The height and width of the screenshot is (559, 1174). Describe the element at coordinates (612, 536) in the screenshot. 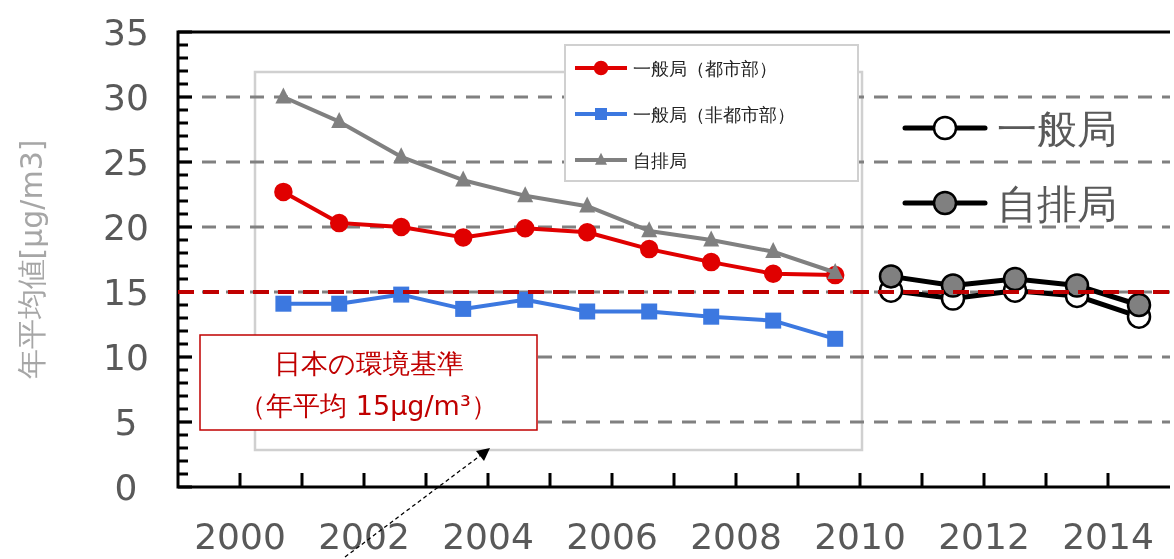

I see `x-tick-label: 2006` at that location.